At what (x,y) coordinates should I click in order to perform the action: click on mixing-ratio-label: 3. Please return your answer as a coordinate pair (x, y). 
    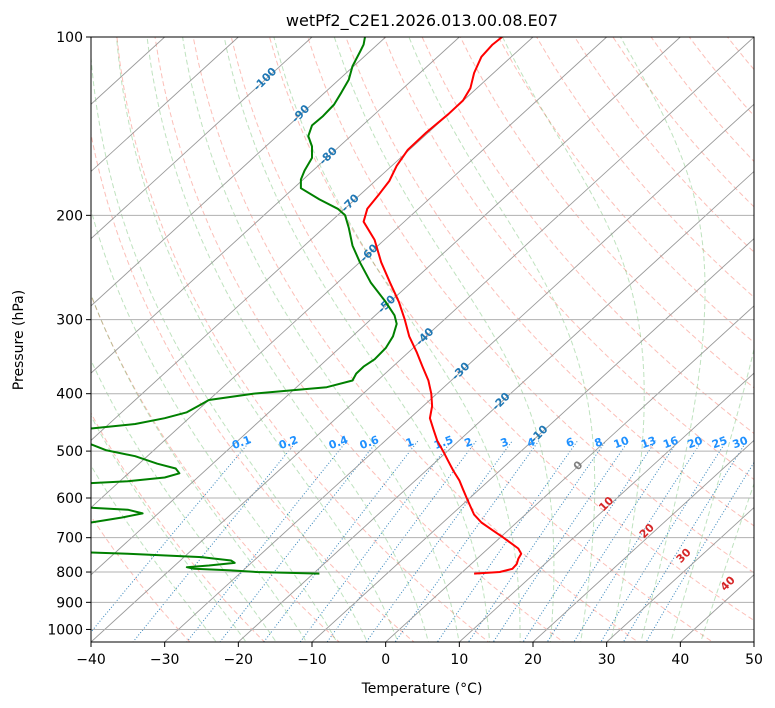
    Looking at the image, I should click on (505, 442).